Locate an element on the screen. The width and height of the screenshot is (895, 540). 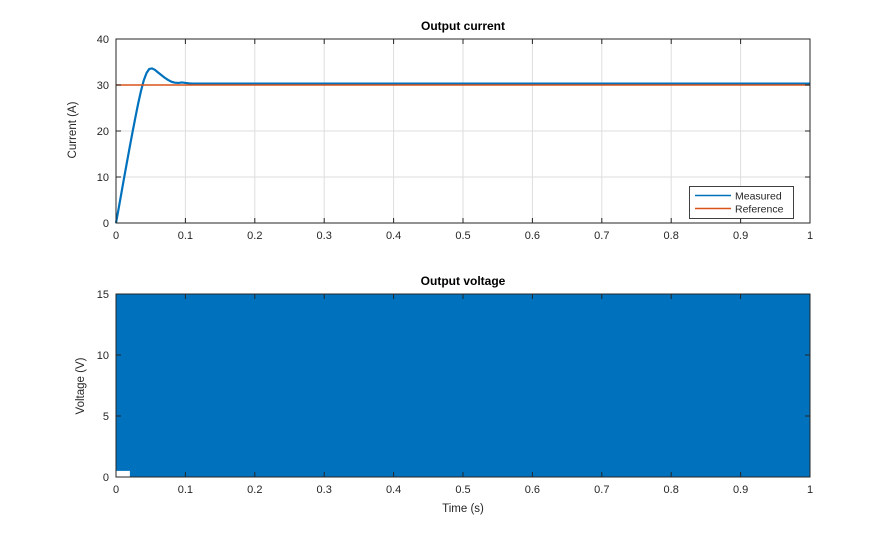
y-tick-label: 5 is located at coordinates (106, 417).